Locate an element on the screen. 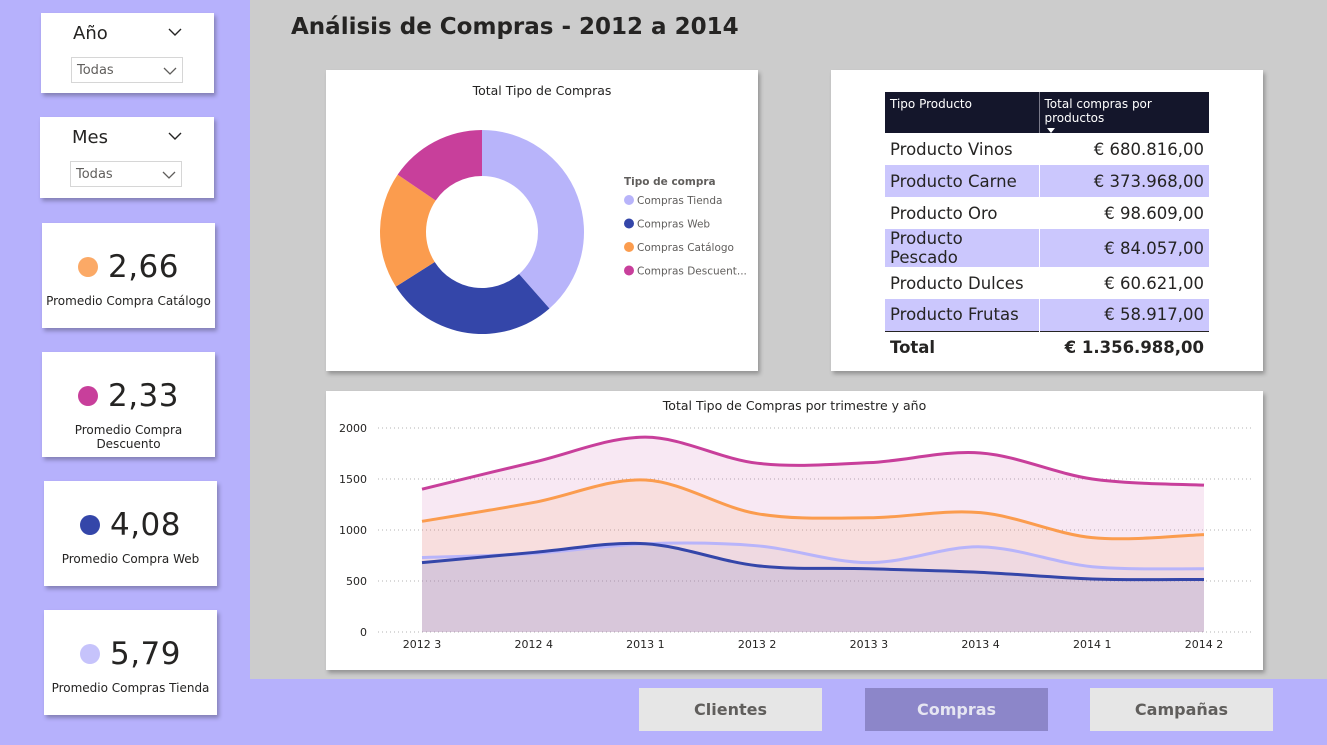  legend-item: Compras Web is located at coordinates (673, 225).